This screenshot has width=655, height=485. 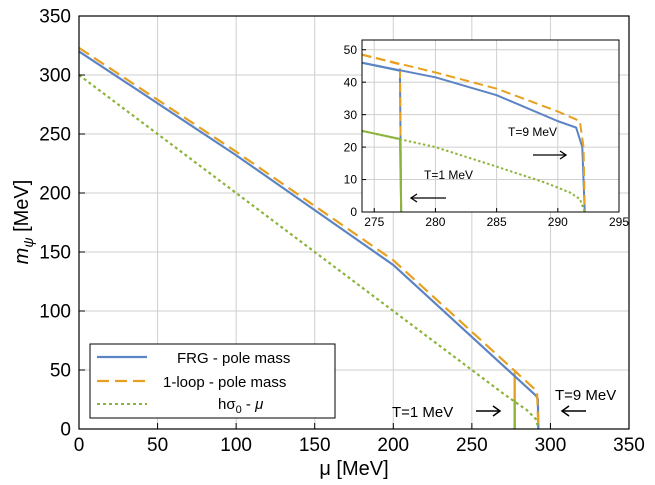 What do you see at coordinates (619, 222) in the screenshot?
I see `inset-x-tick-label: 295` at bounding box center [619, 222].